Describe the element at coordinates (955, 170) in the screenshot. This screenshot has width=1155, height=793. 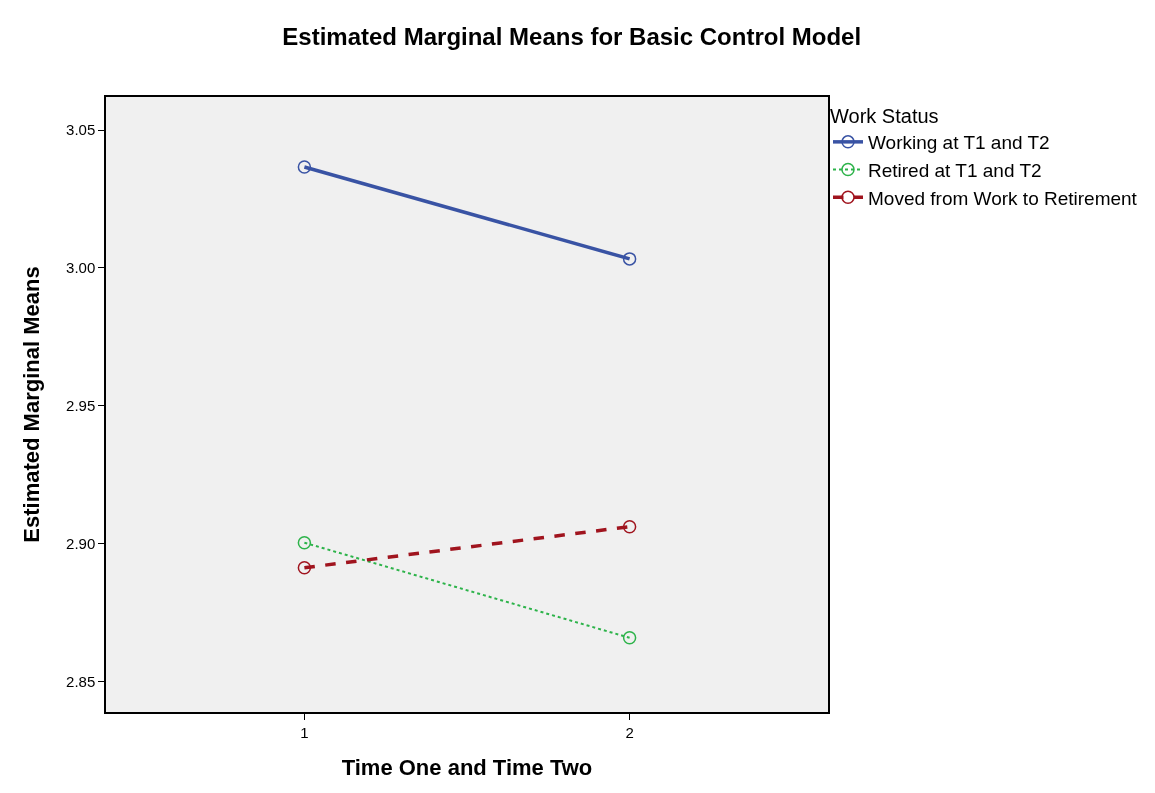
I see `legend-label: Retired at T1 and T2` at that location.